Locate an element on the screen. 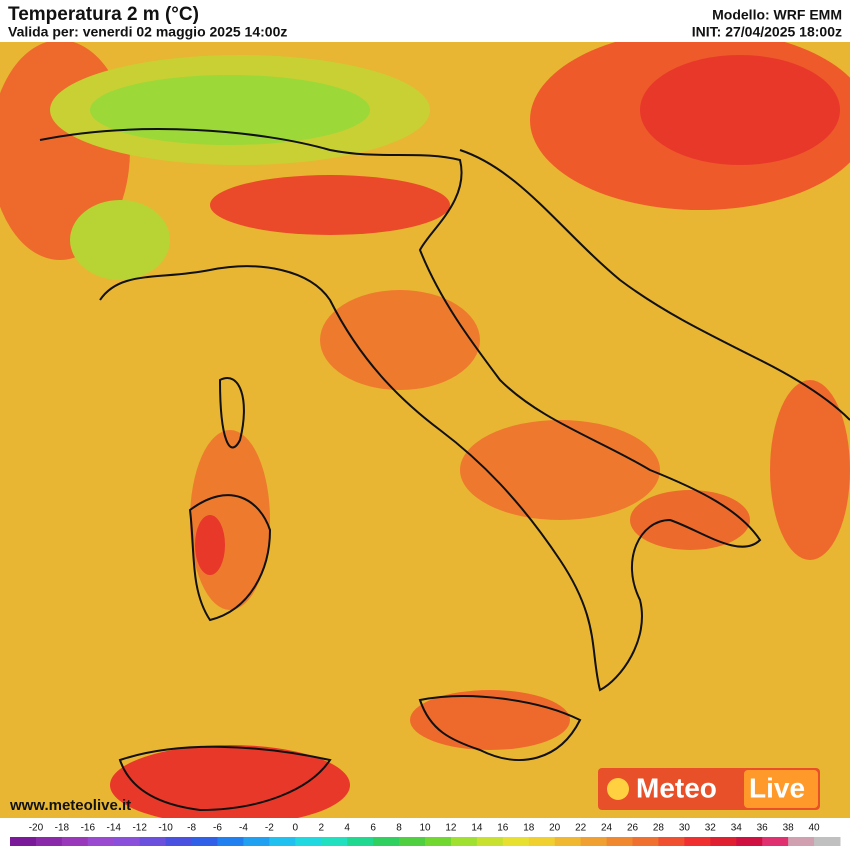  header-band is located at coordinates (425, 21).